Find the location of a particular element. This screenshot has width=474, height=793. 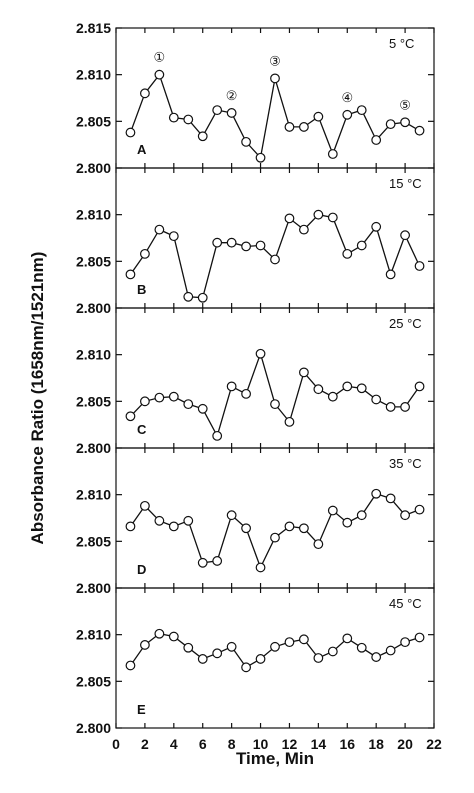

x-tick-label: 0 is located at coordinates (116, 744).